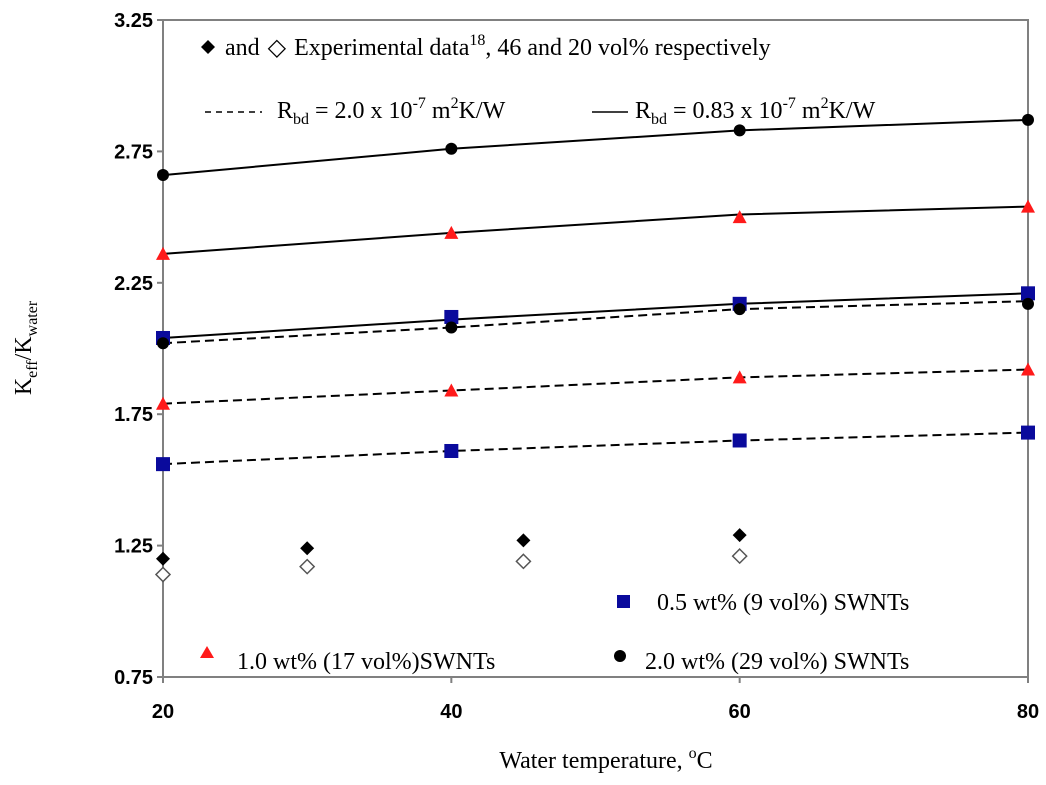 This screenshot has height=785, width=1046. Describe the element at coordinates (382, 48) in the screenshot. I see `legend-experimental-text: Experimental data` at that location.